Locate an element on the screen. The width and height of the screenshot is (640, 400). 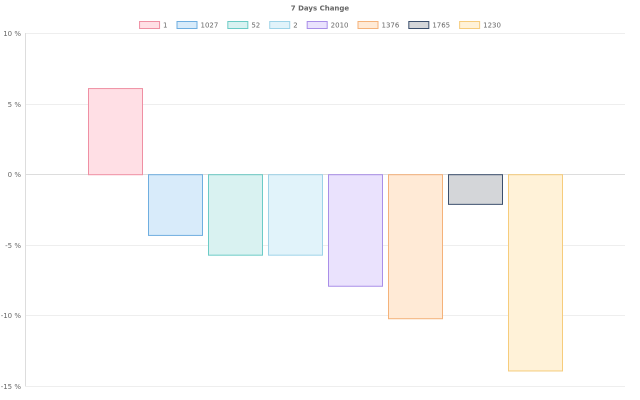
y-tick-label: 5 % is located at coordinates (15, 105).